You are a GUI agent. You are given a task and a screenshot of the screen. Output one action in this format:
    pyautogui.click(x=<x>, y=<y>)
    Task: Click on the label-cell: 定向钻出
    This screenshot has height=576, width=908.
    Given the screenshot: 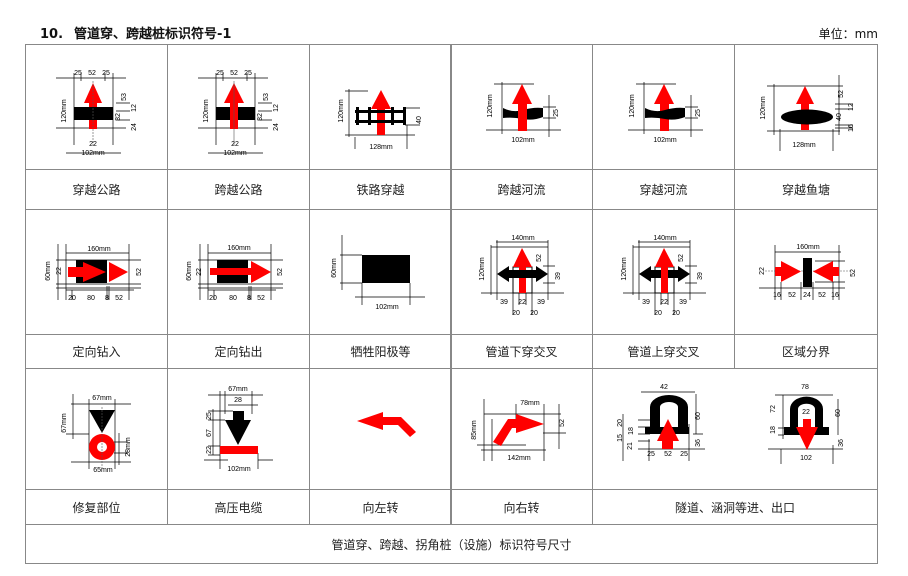 What is the action you would take?
    pyautogui.click(x=238, y=351)
    